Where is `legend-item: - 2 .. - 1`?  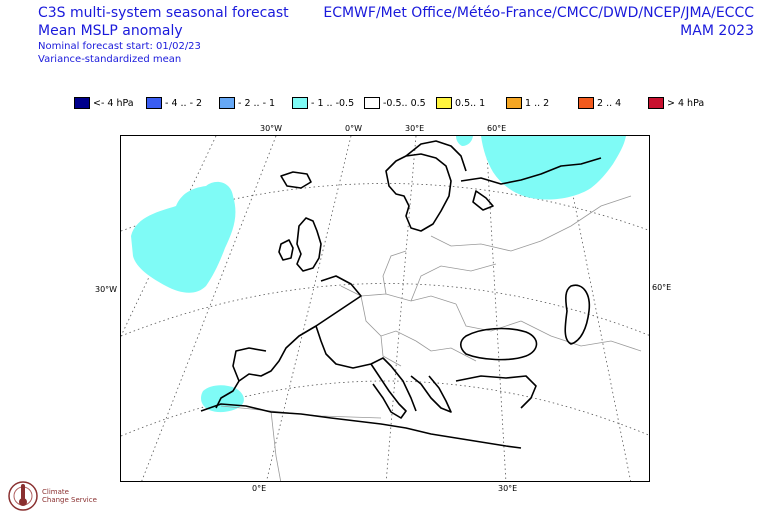
legend-item: - 2 .. - 1 is located at coordinates (247, 103).